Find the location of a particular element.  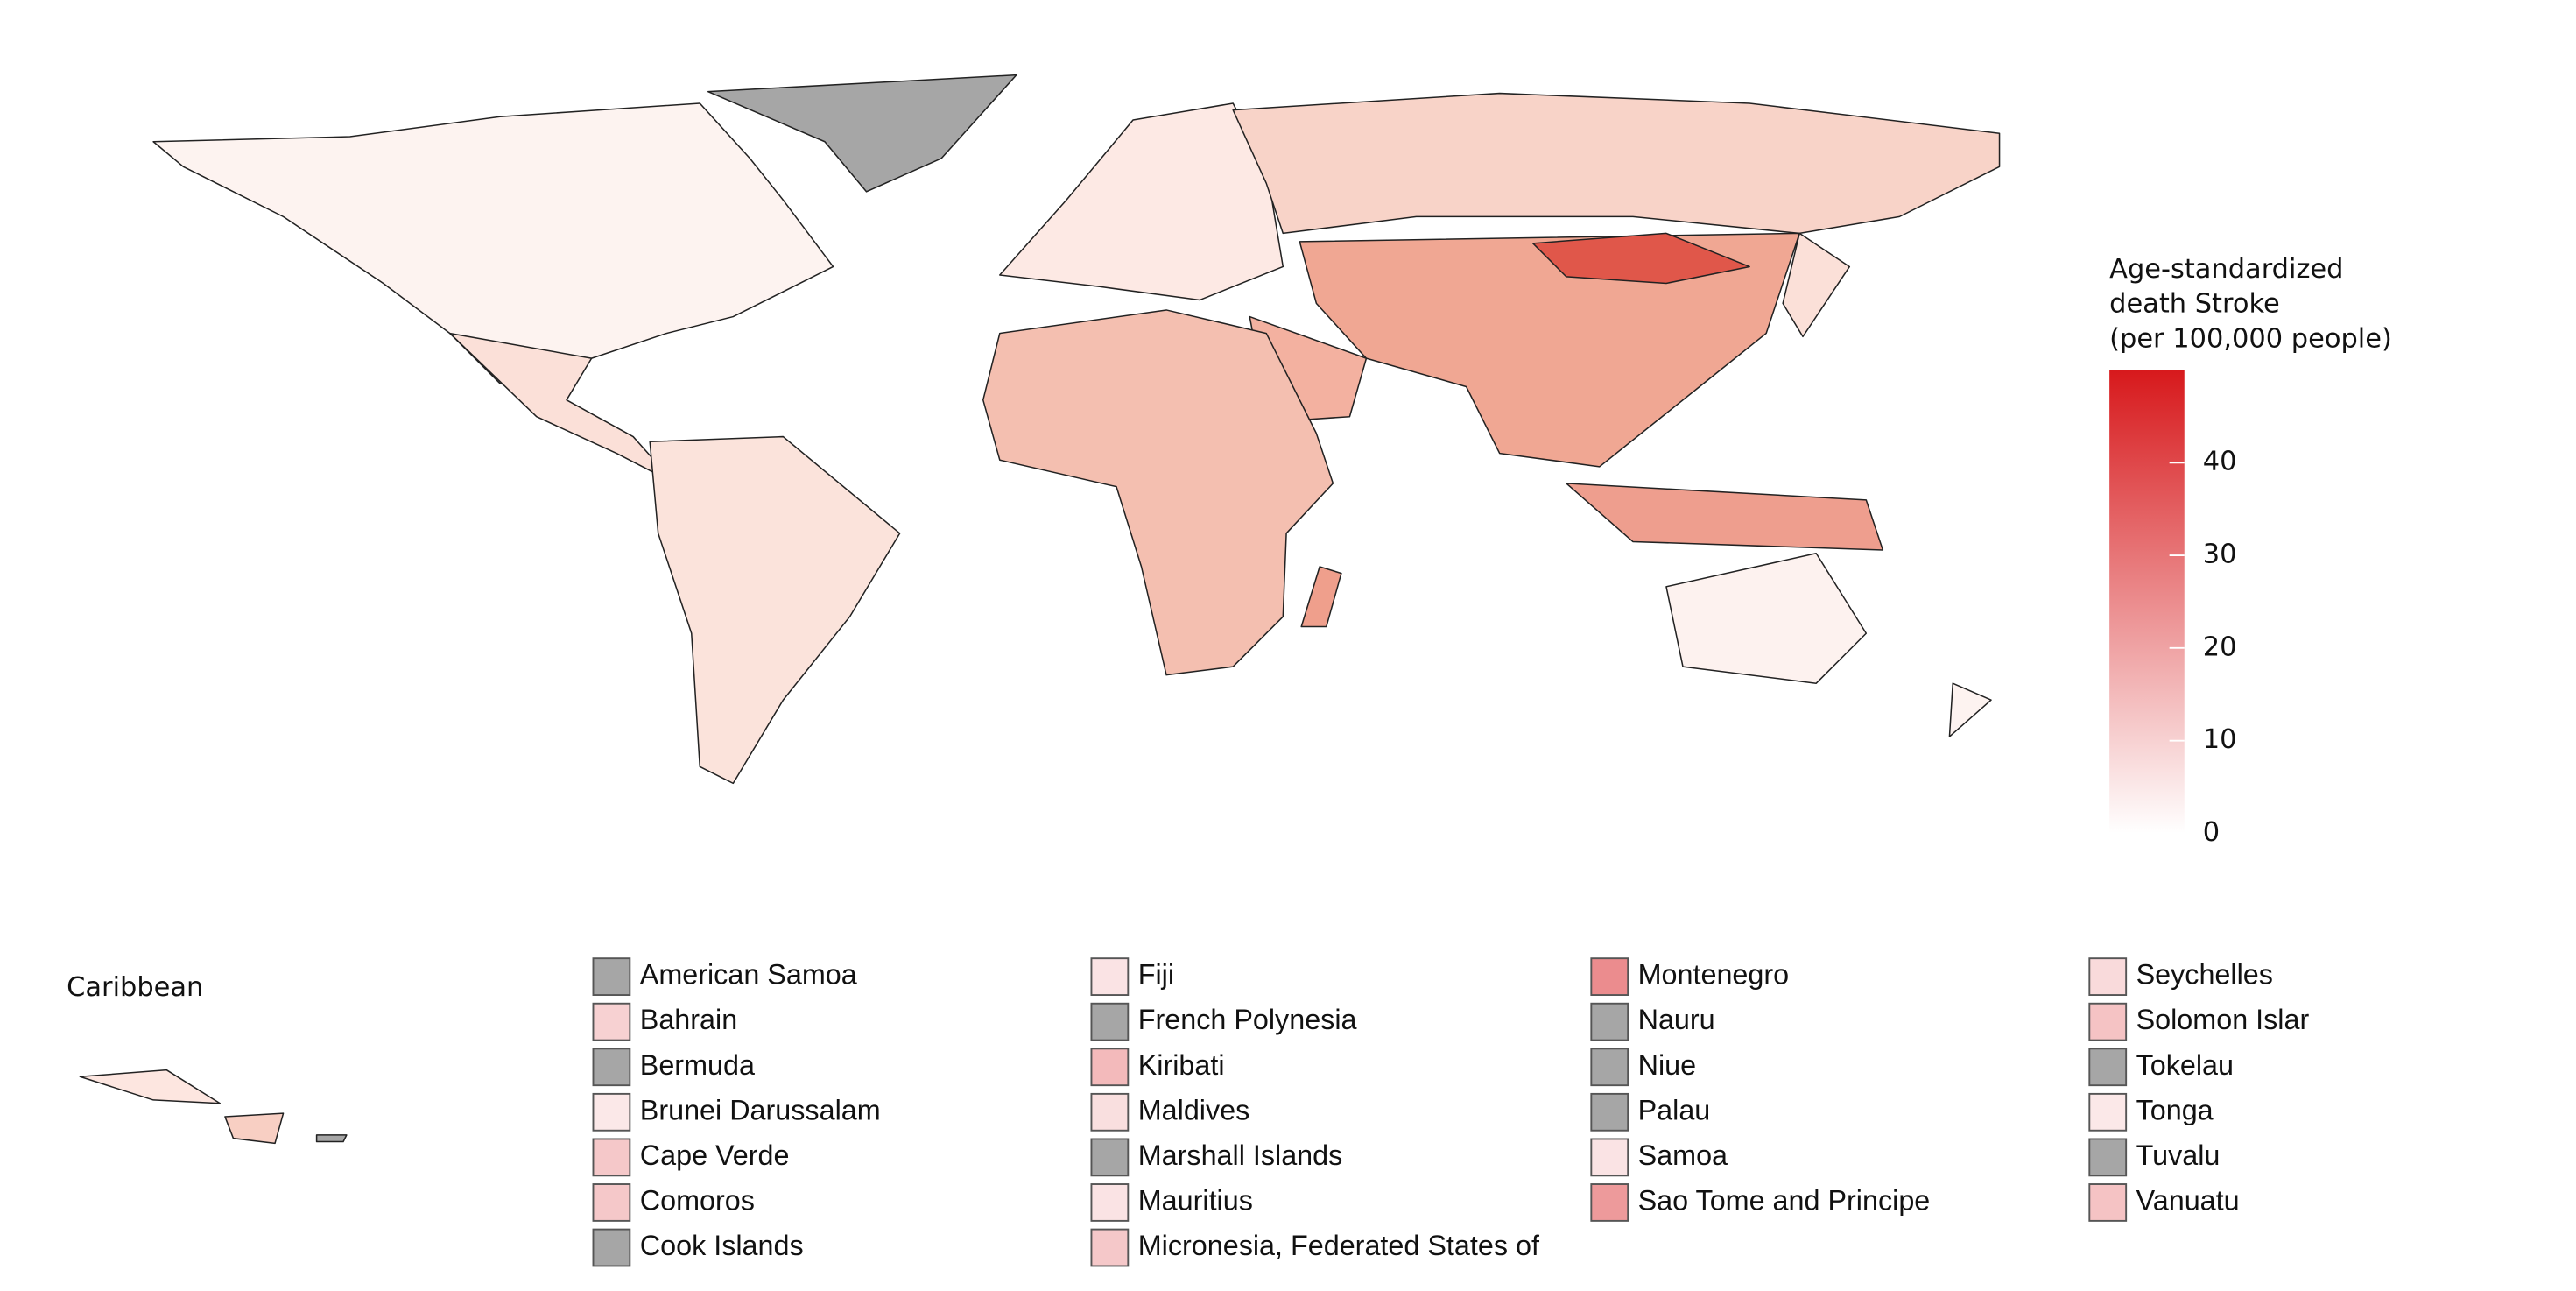

japan is located at coordinates (1816, 285).